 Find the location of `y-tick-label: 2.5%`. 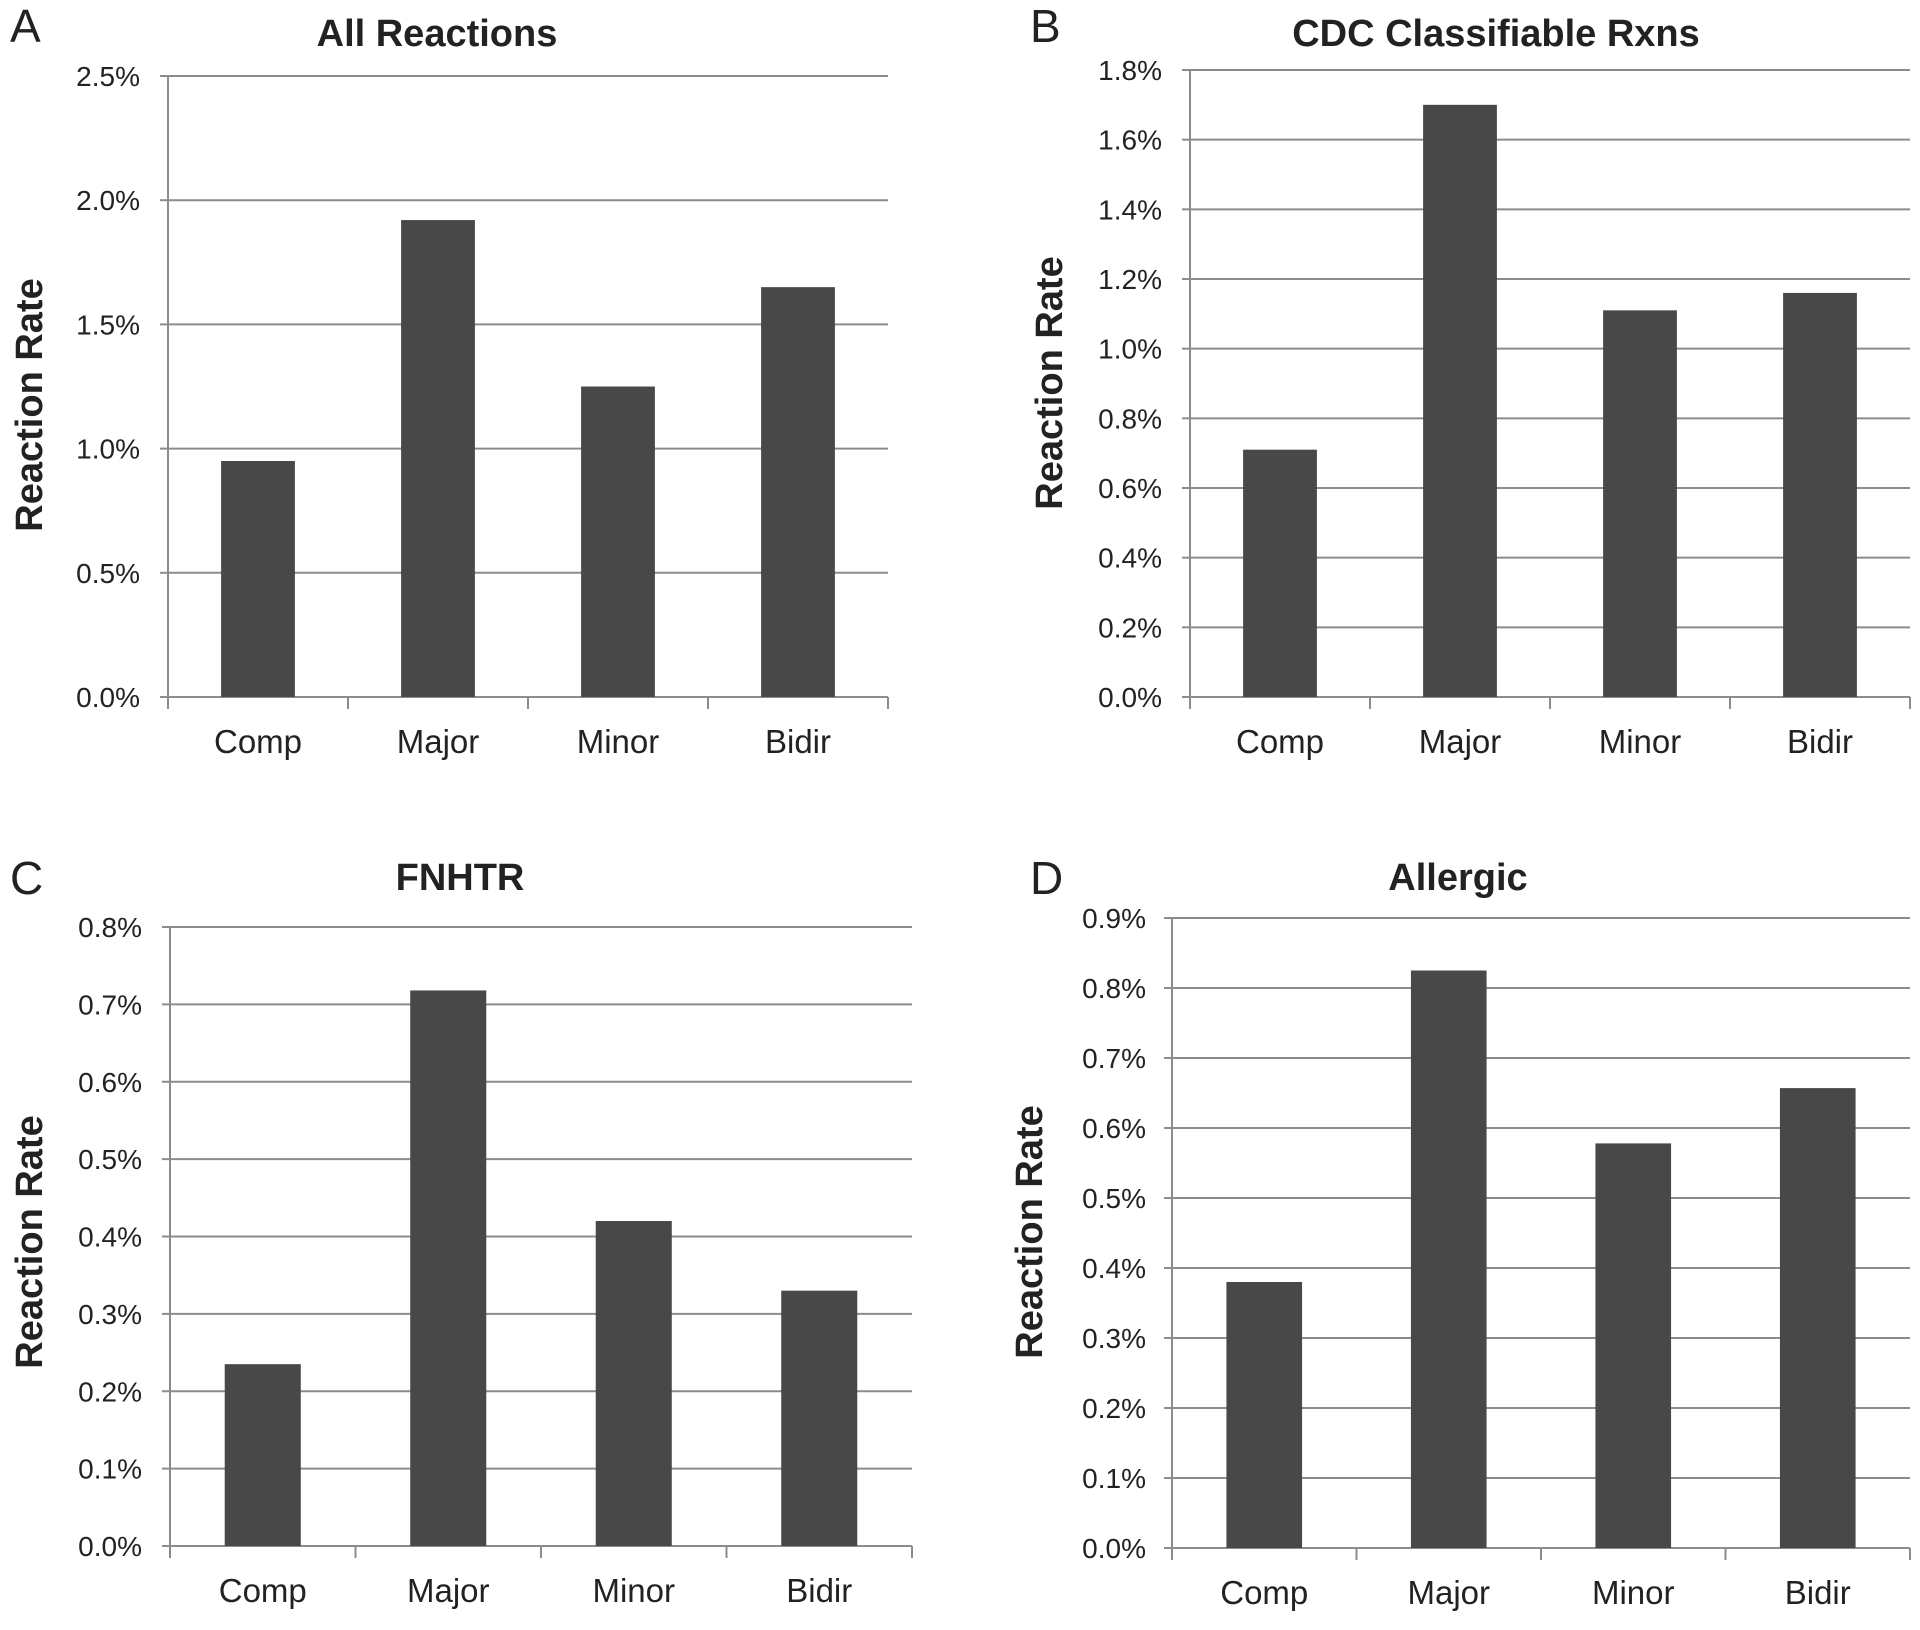

y-tick-label: 2.5% is located at coordinates (108, 76).